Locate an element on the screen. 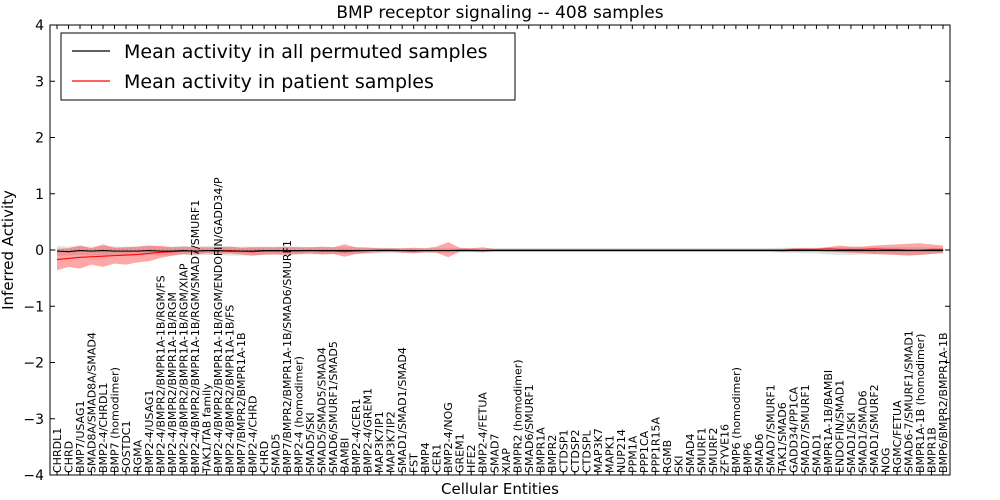  x-tick-label: BMP2-4/BMPR2/BMPR1A-1B/RGM/XIAP is located at coordinates (184, 368).